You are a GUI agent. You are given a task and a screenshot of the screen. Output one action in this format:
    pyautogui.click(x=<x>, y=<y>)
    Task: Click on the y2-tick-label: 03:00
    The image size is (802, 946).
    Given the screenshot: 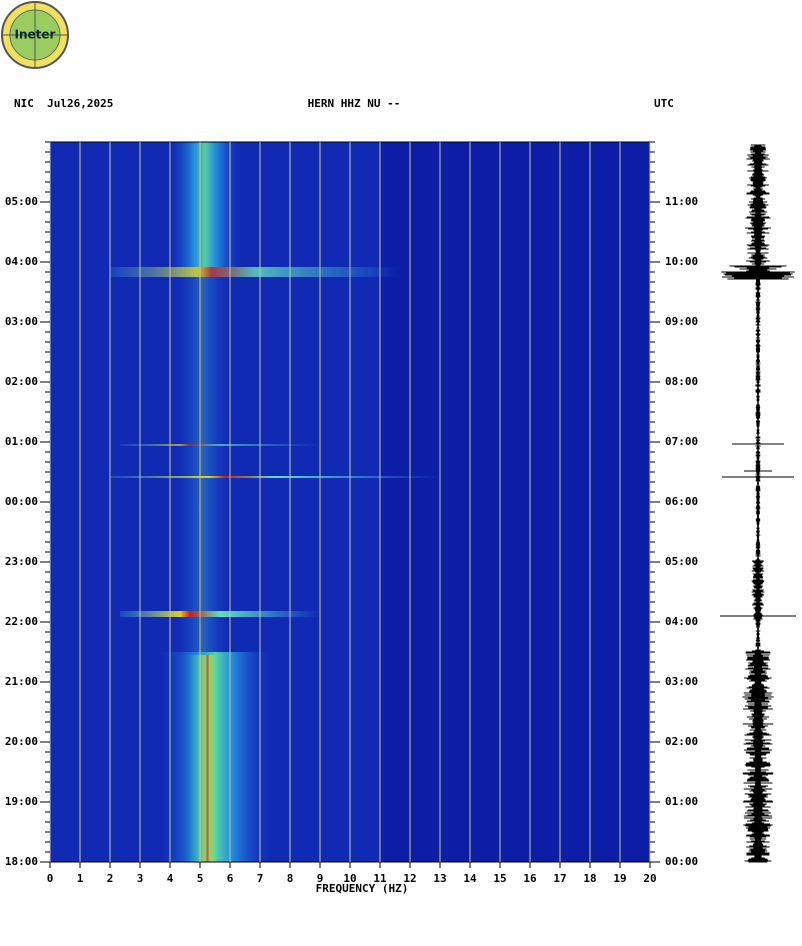 What is the action you would take?
    pyautogui.click(x=681, y=681)
    